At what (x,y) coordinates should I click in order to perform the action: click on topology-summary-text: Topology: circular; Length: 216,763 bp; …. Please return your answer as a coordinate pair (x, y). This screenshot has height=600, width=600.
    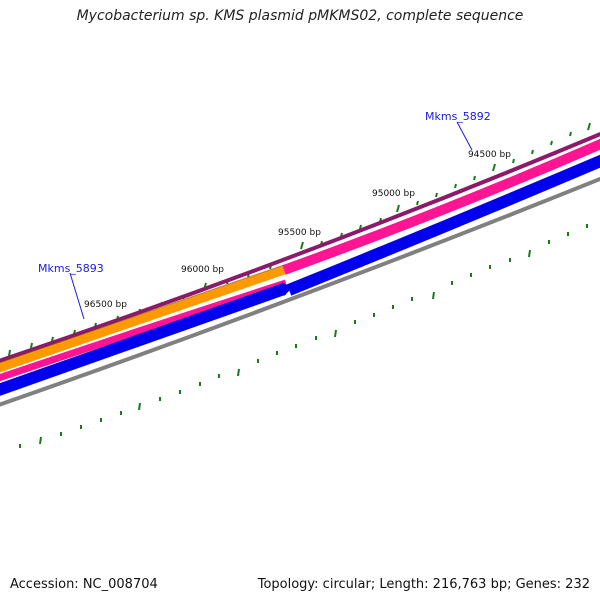
    Looking at the image, I should click on (423, 584).